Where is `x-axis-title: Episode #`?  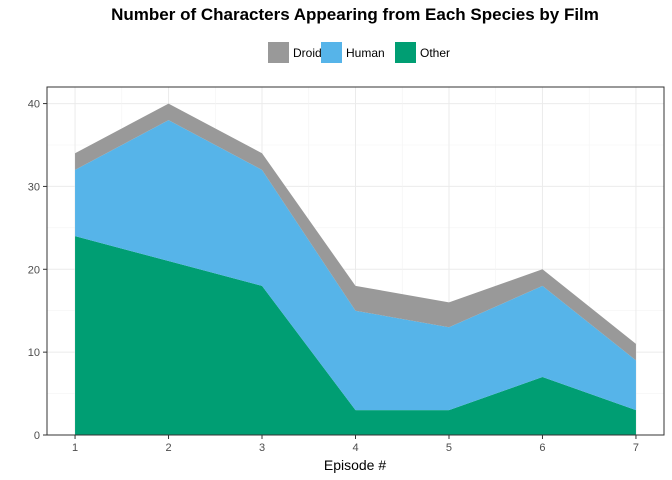 x-axis-title: Episode # is located at coordinates (355, 465).